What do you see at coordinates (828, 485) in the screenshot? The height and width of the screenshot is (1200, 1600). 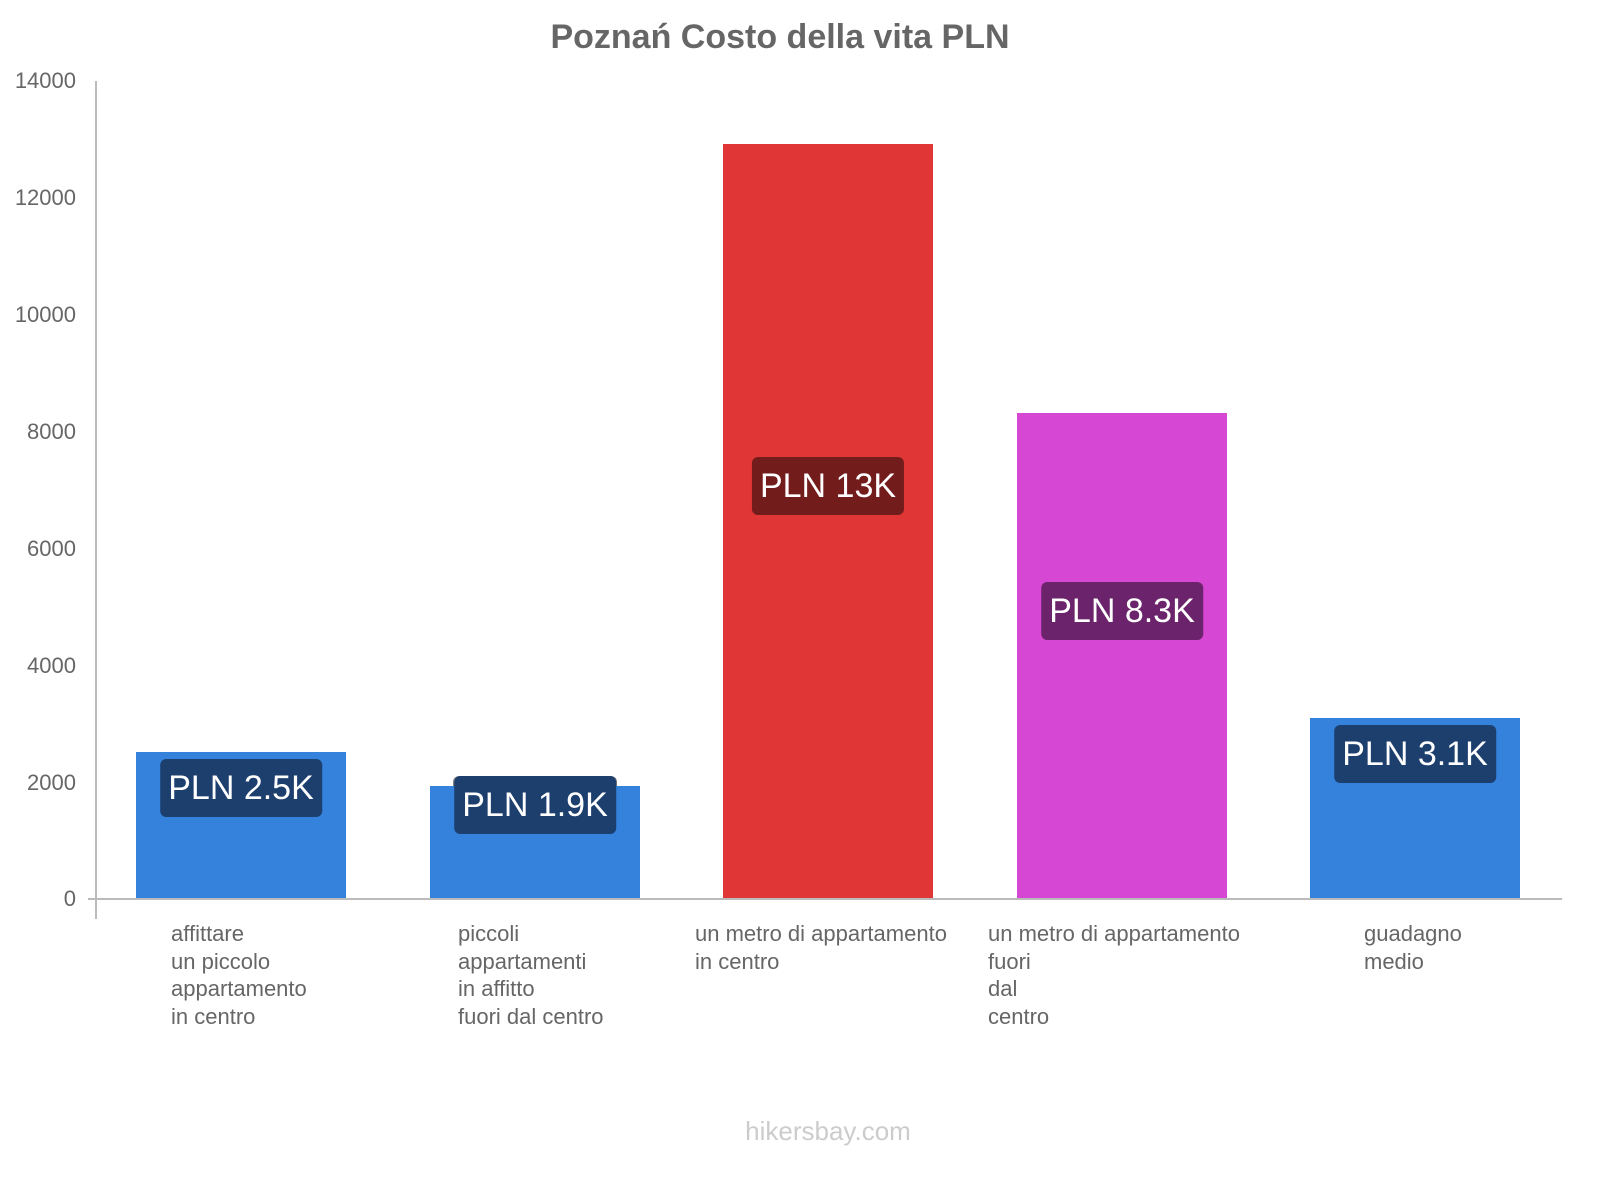 I see `bar-value-label: PLN 13K` at bounding box center [828, 485].